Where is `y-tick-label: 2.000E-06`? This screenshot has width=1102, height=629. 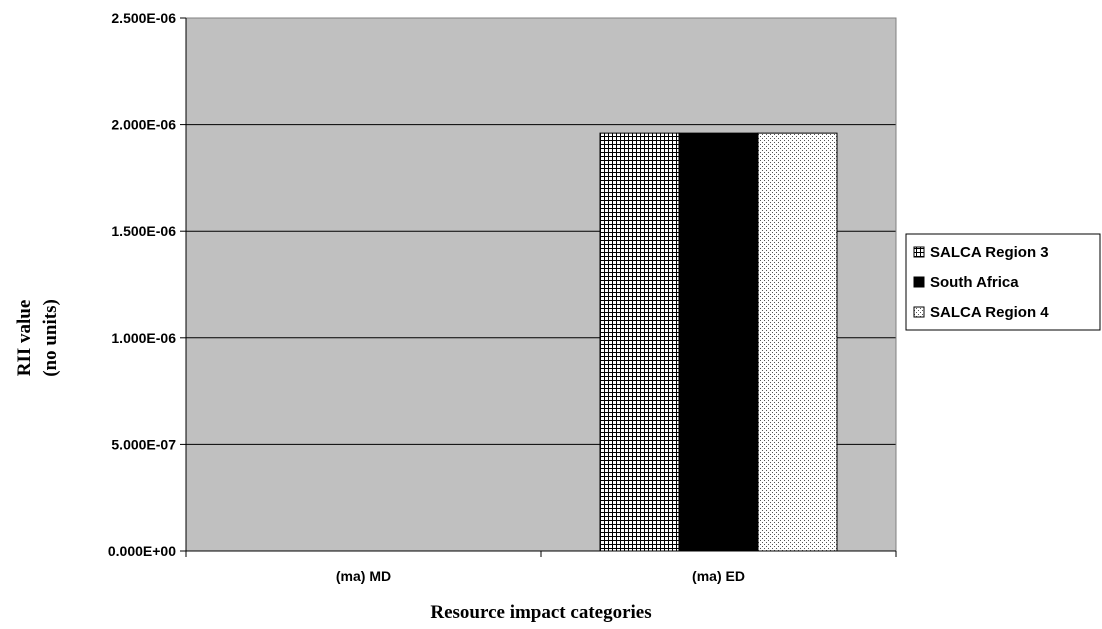
y-tick-label: 2.000E-06 is located at coordinates (143, 125).